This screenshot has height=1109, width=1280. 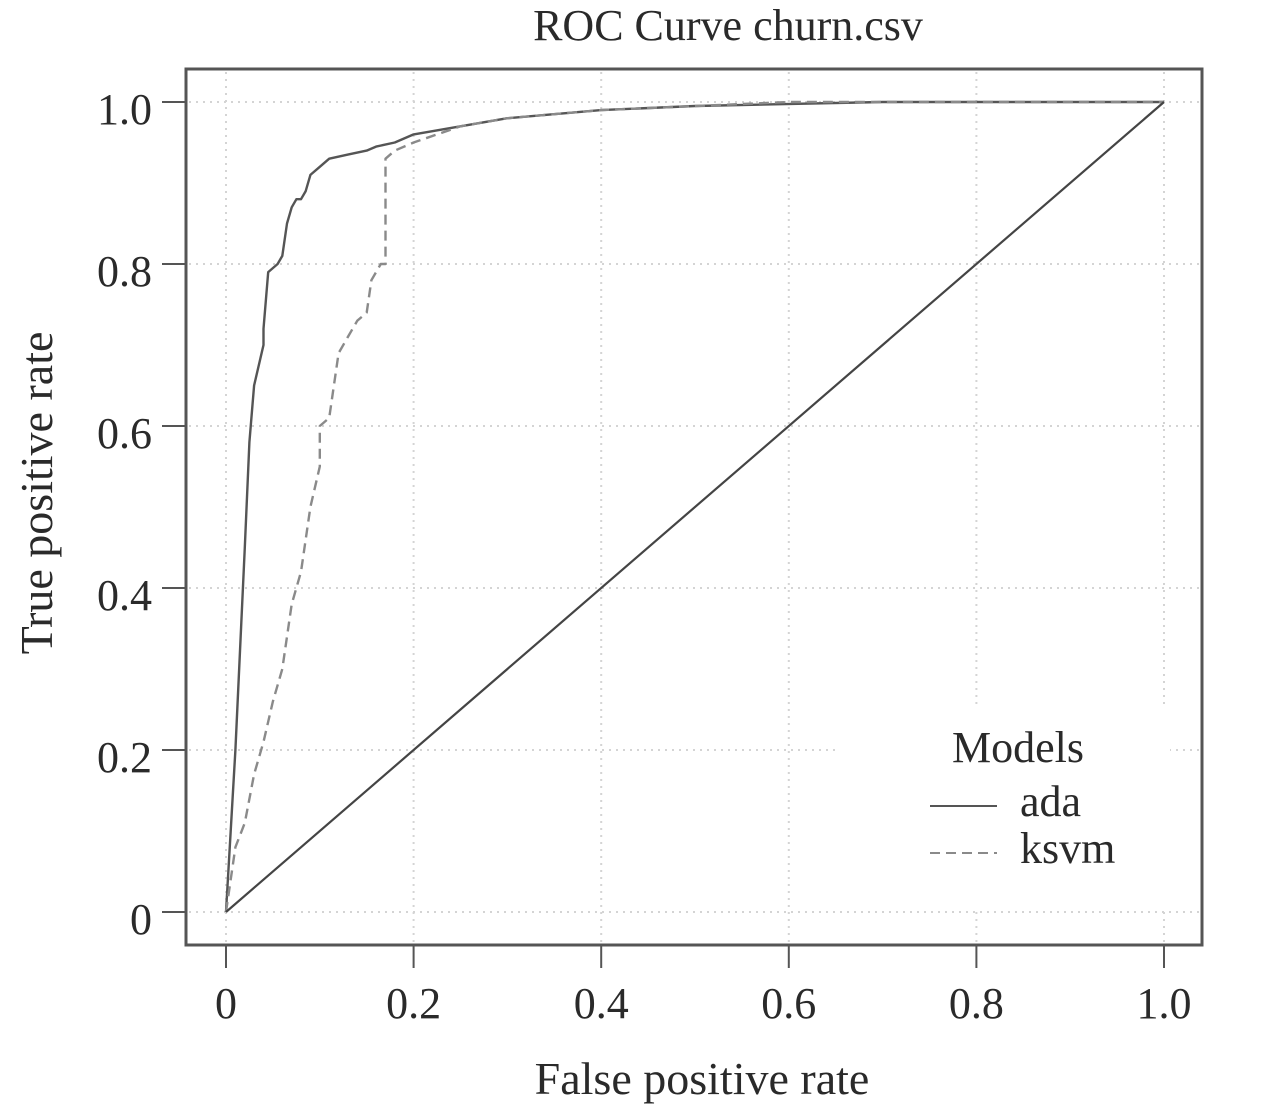 I want to click on y-axis: 0 0.2 0.4 0.6 0.8 1.0, so click(x=141, y=514).